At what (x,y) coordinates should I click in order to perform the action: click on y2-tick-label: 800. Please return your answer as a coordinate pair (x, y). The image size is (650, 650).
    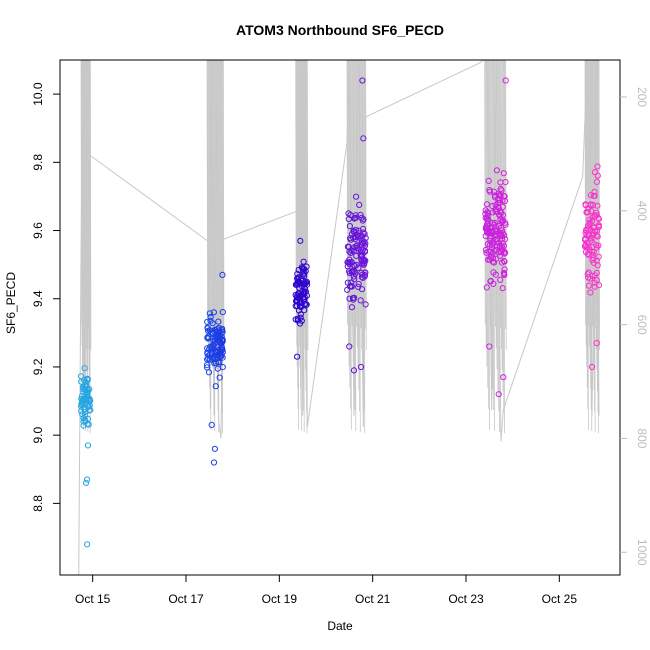
    Looking at the image, I should click on (642, 438).